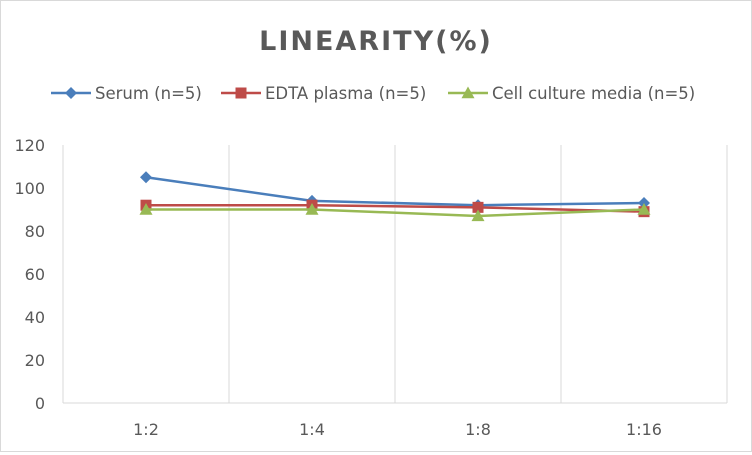 The height and width of the screenshot is (455, 752). I want to click on x-tick-label: 1:8, so click(478, 429).